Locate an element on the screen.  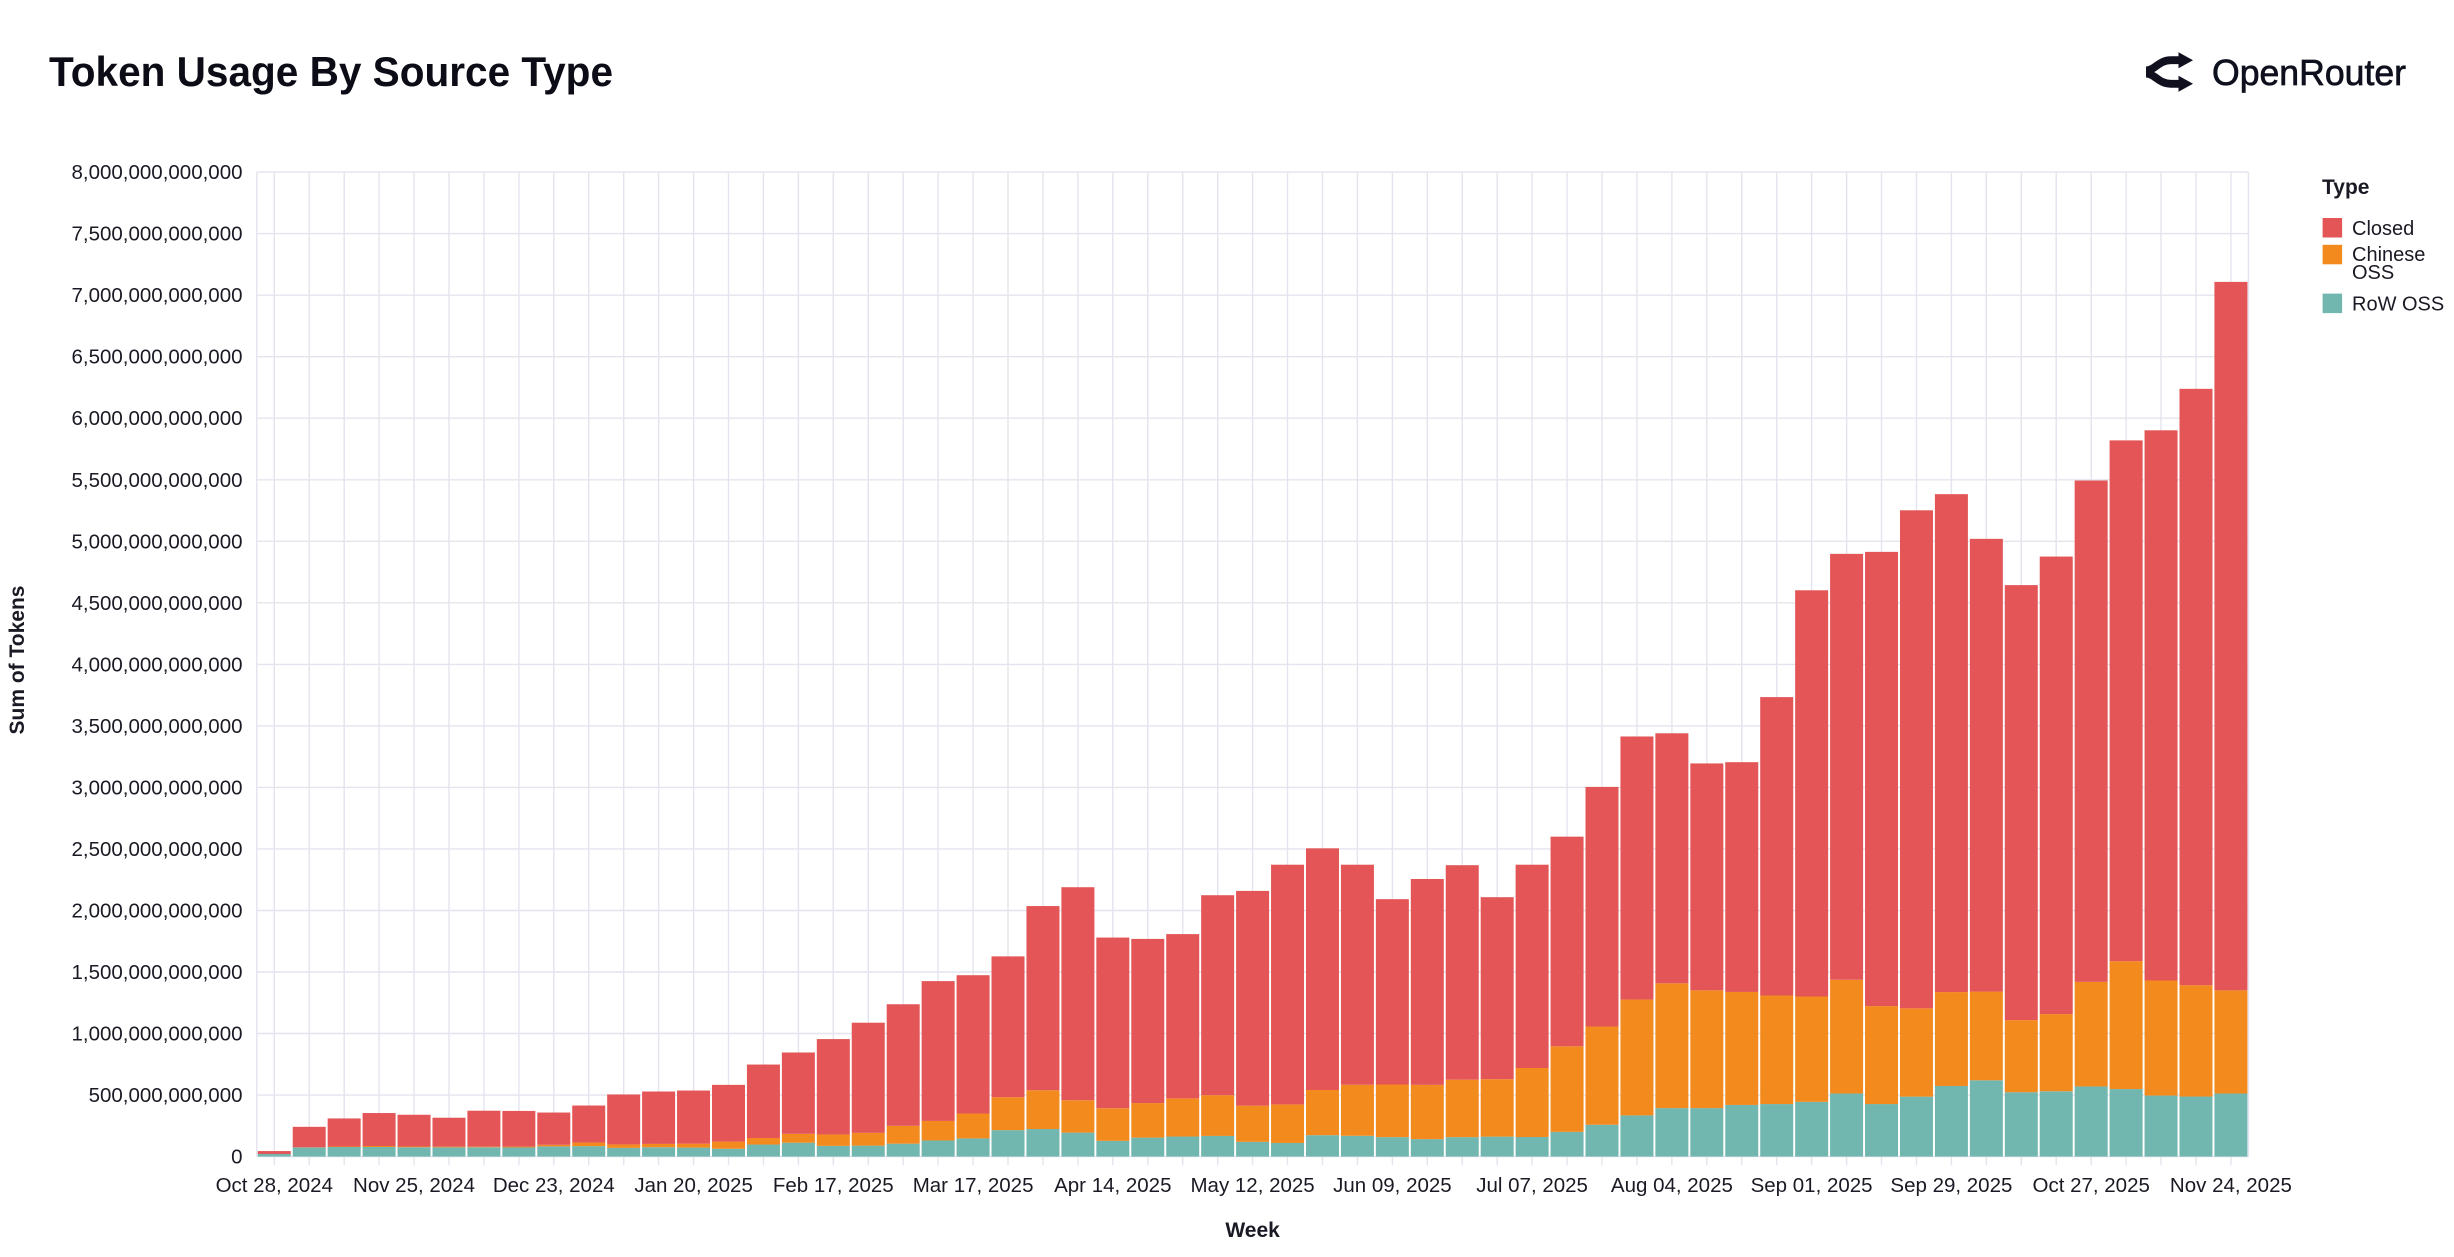
svg-text: 500,000,000,000 is located at coordinates (166, 1095).